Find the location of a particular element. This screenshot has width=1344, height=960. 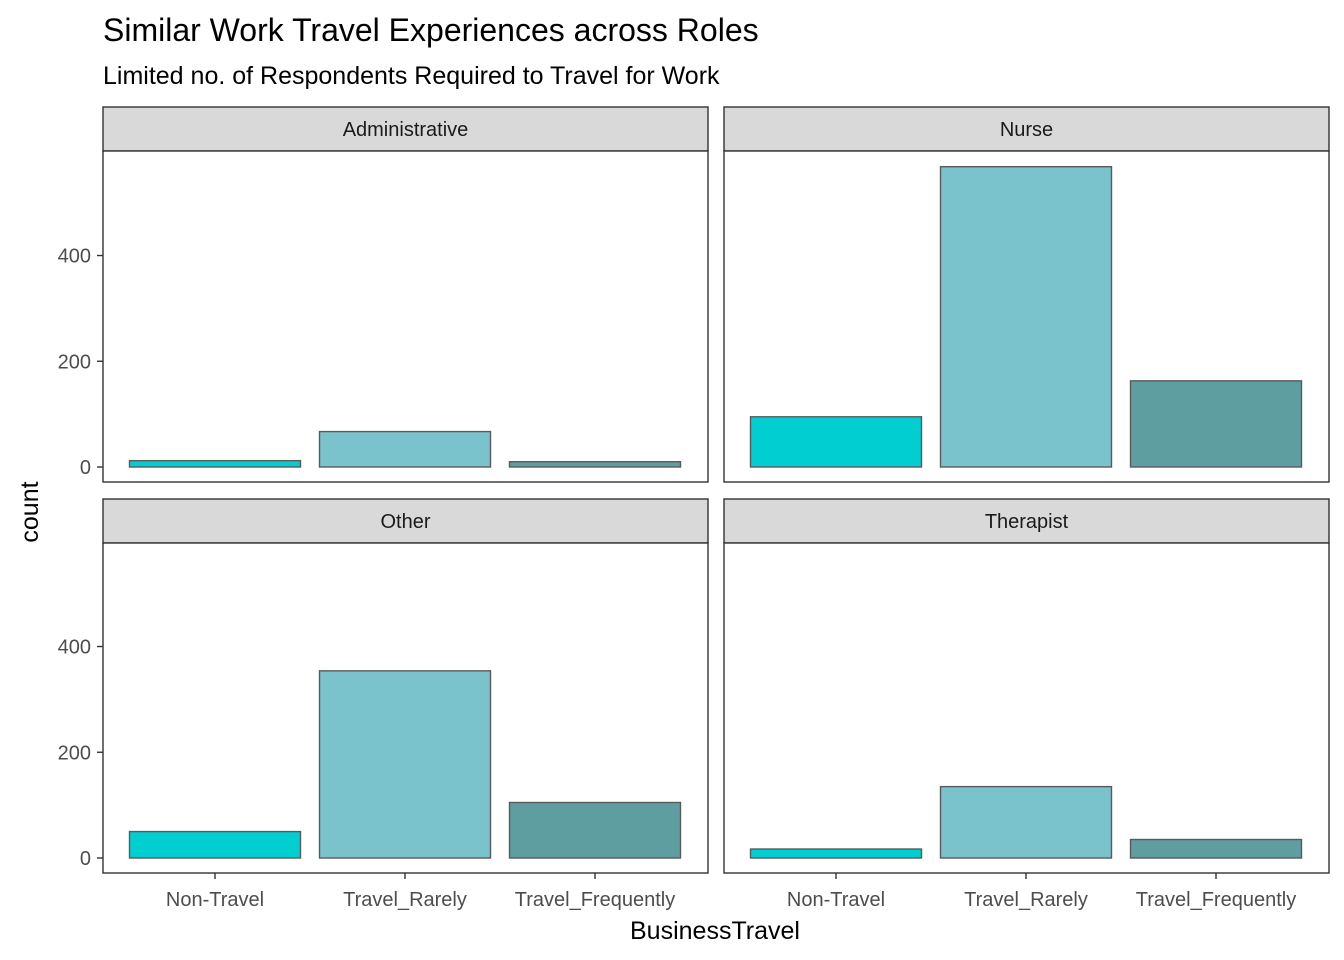

facet-strip-label: Administrative is located at coordinates (406, 130).